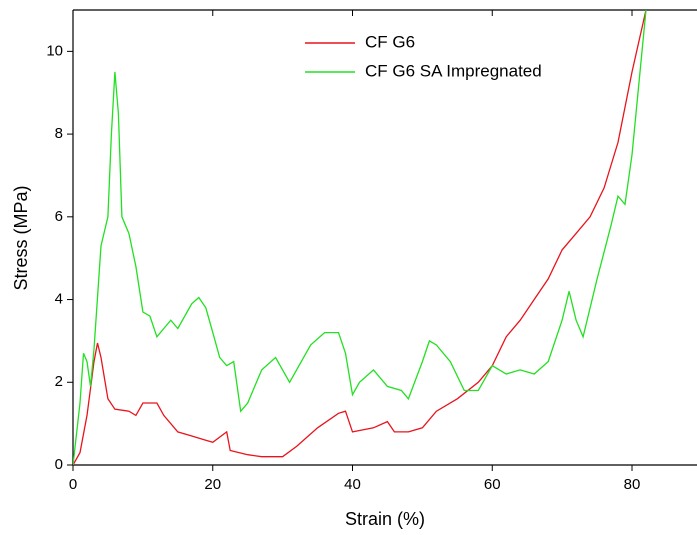 The width and height of the screenshot is (697, 535). I want to click on y-tick-label: 10, so click(54, 50).